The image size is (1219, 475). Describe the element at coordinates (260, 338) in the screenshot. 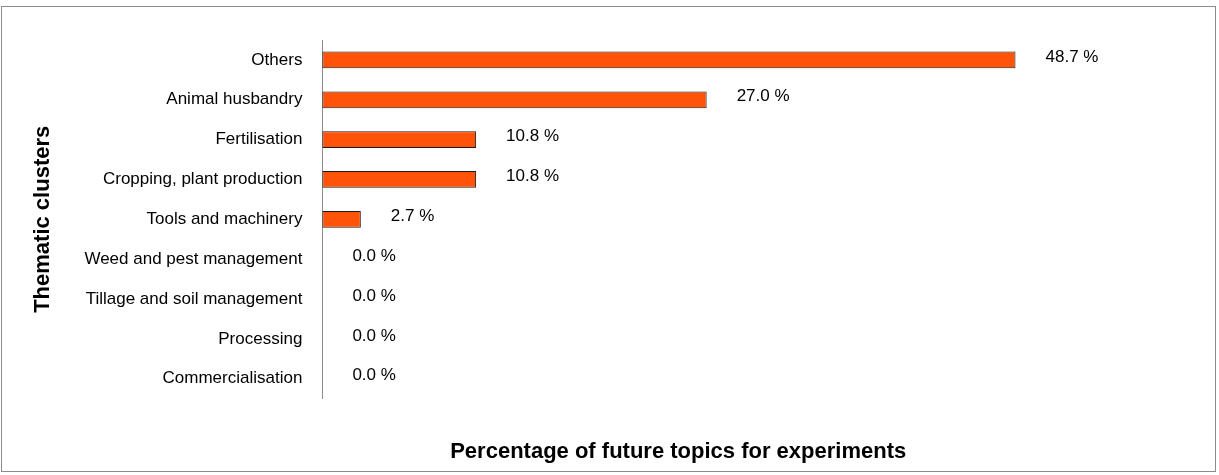

I see `y-tick-label: Processing` at that location.